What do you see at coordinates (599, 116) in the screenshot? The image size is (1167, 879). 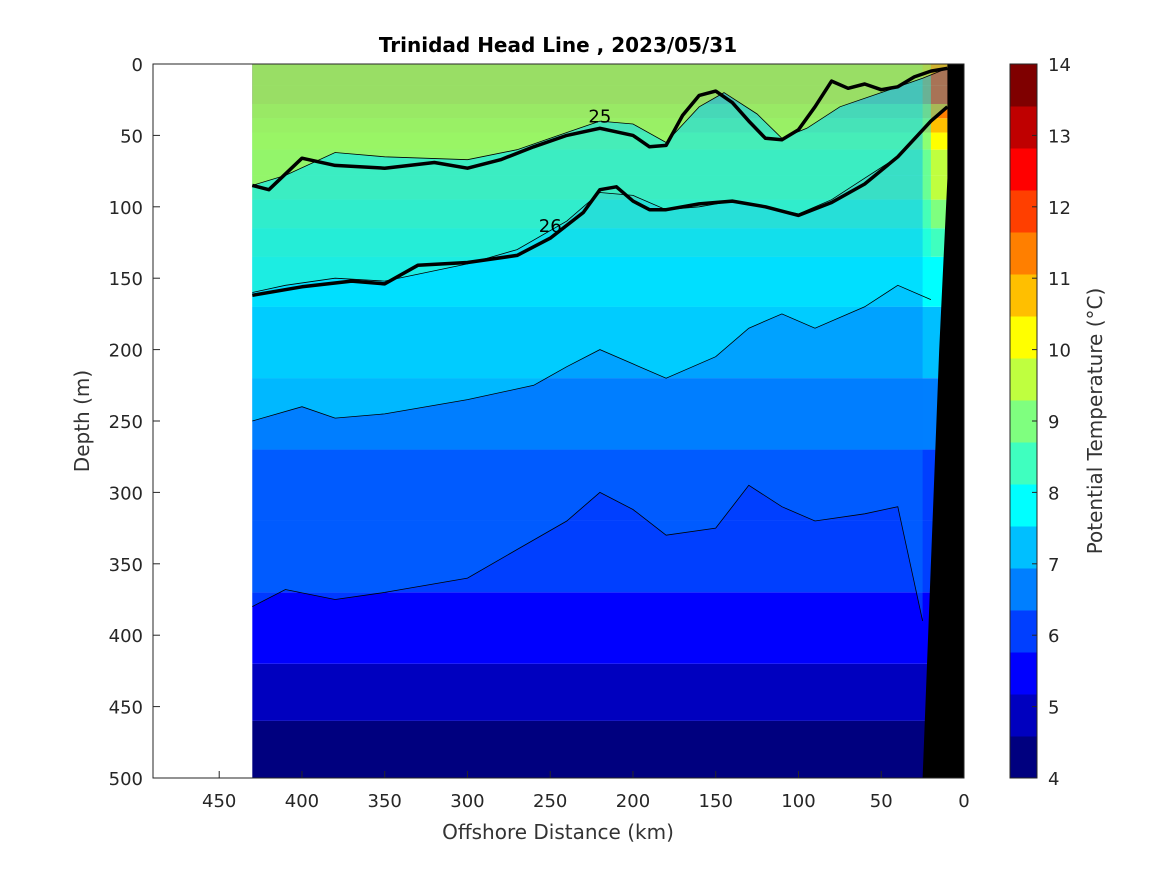 I see `density-contour-label-25: 25` at bounding box center [599, 116].